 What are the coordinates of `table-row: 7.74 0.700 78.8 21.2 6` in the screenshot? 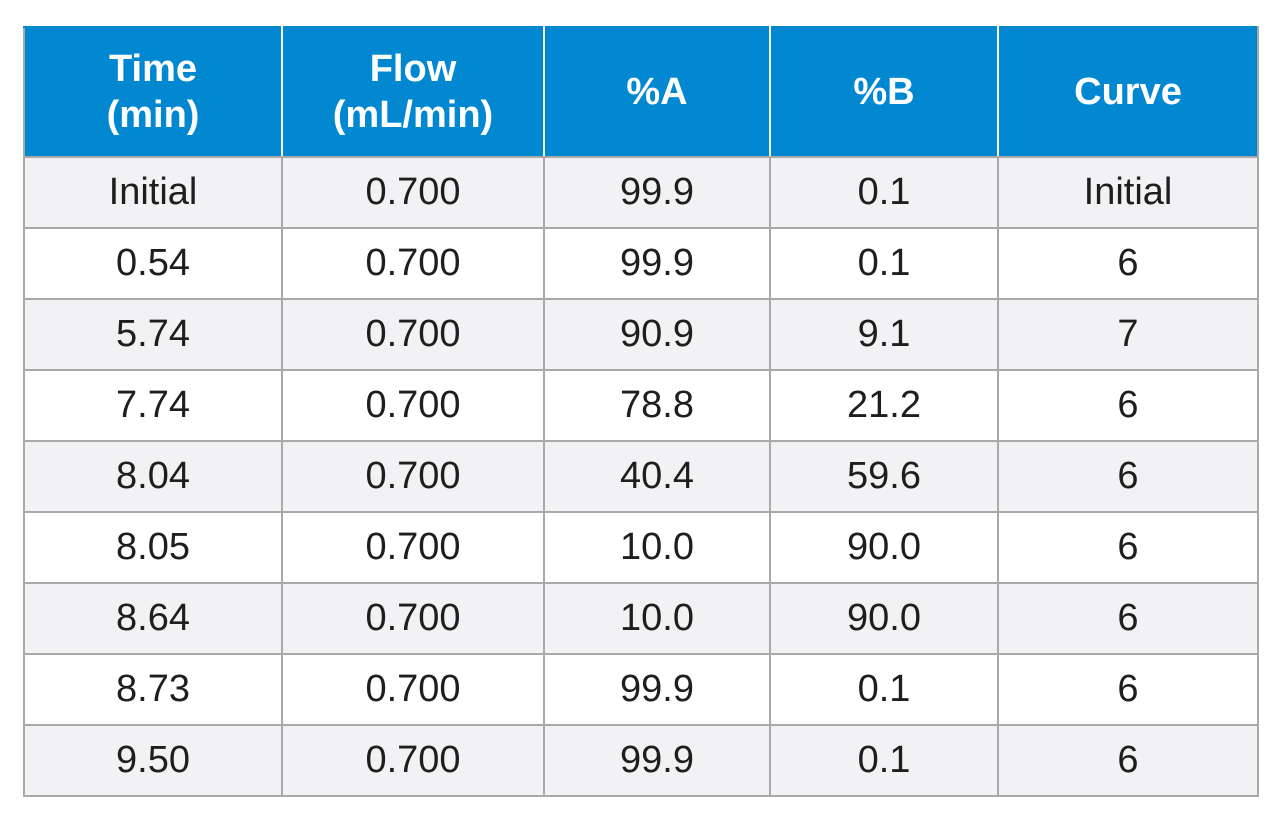 It's located at (641, 405).